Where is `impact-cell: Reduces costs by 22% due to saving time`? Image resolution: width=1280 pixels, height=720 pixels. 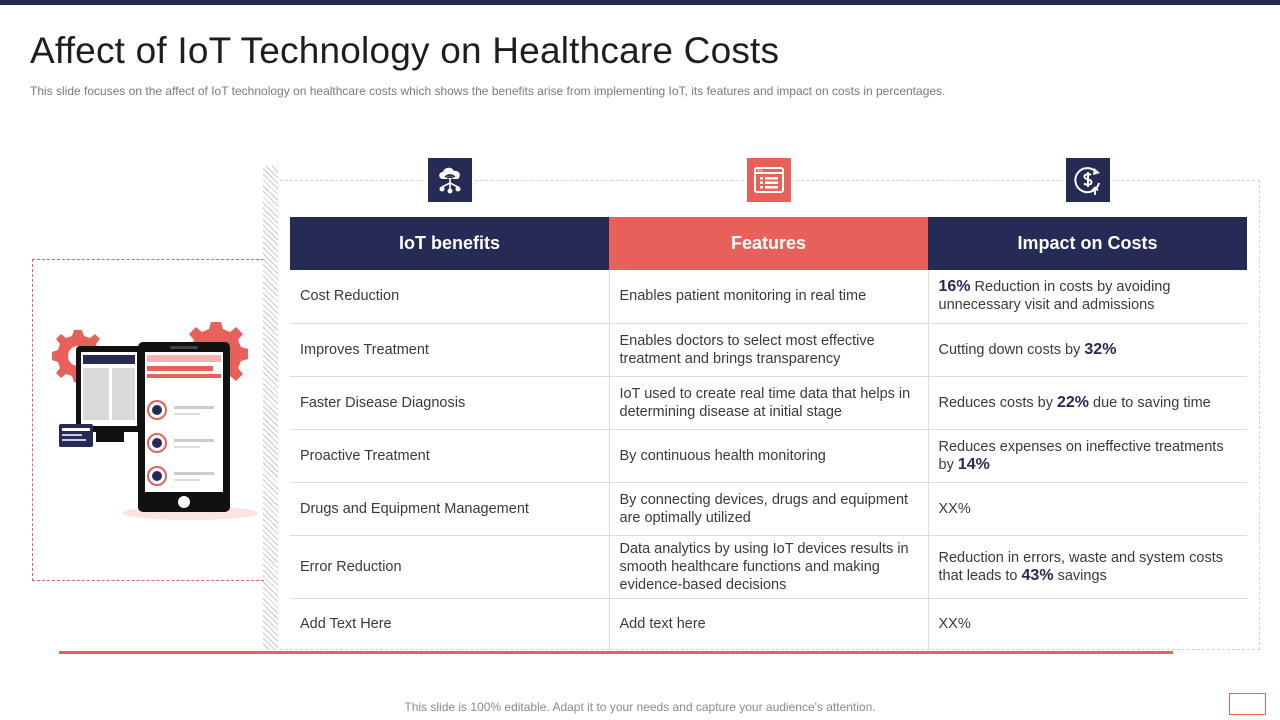
impact-cell: Reduces costs by 22% due to saving time is located at coordinates (1087, 403).